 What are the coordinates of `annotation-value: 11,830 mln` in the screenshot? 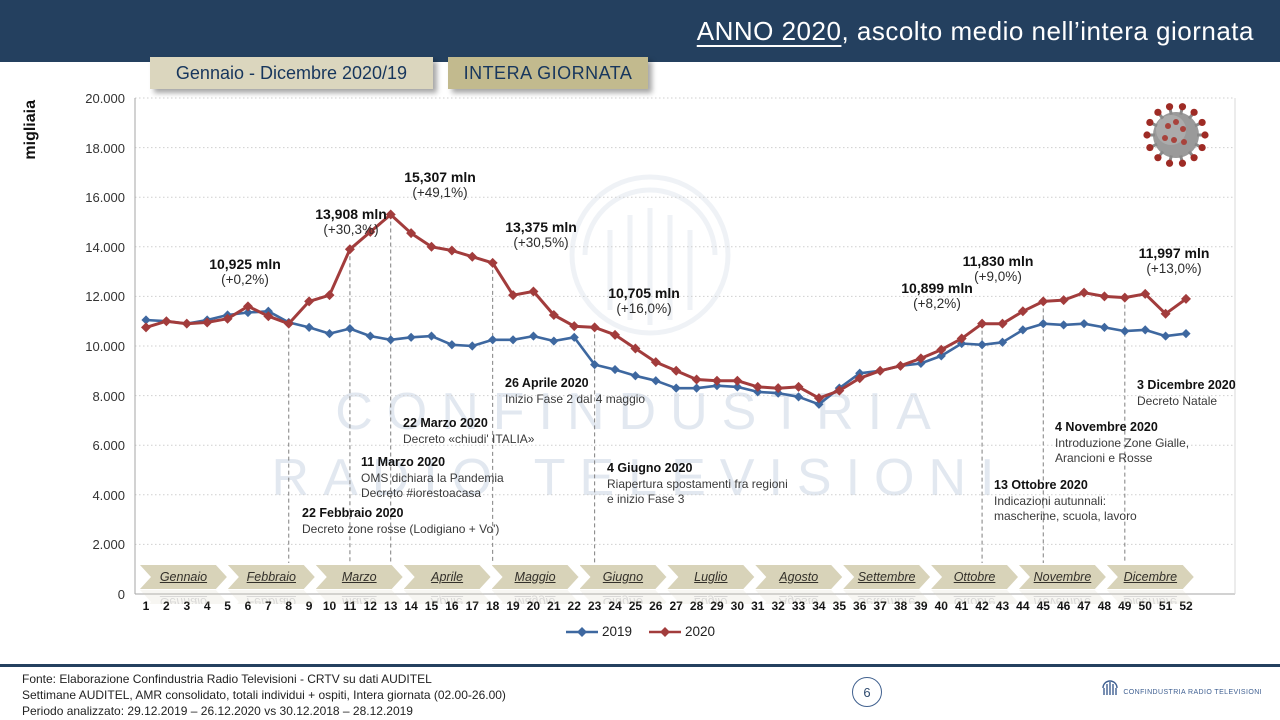 It's located at (998, 261).